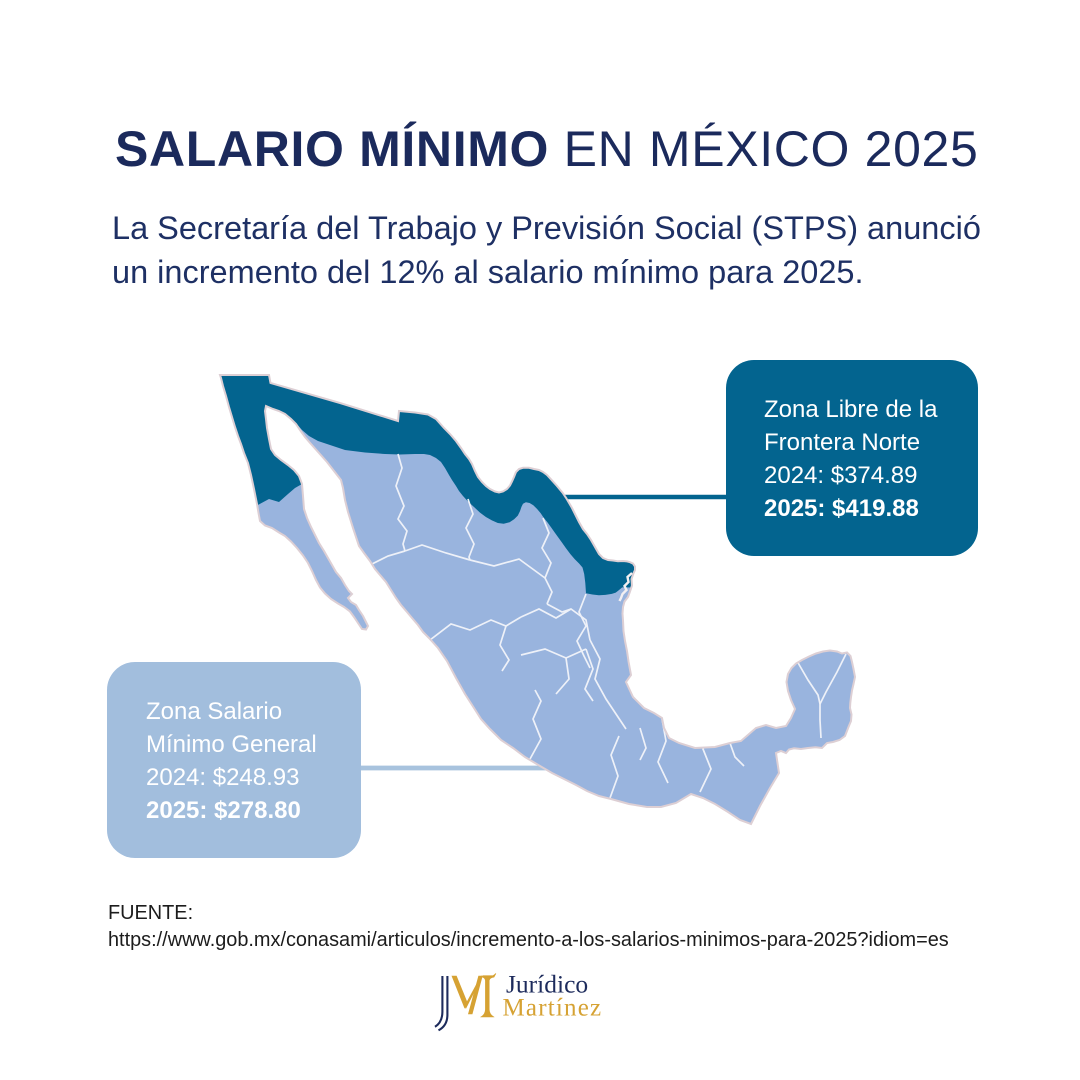 The height and width of the screenshot is (1080, 1080). Describe the element at coordinates (547, 984) in the screenshot. I see `svg-text: Jurídico` at that location.